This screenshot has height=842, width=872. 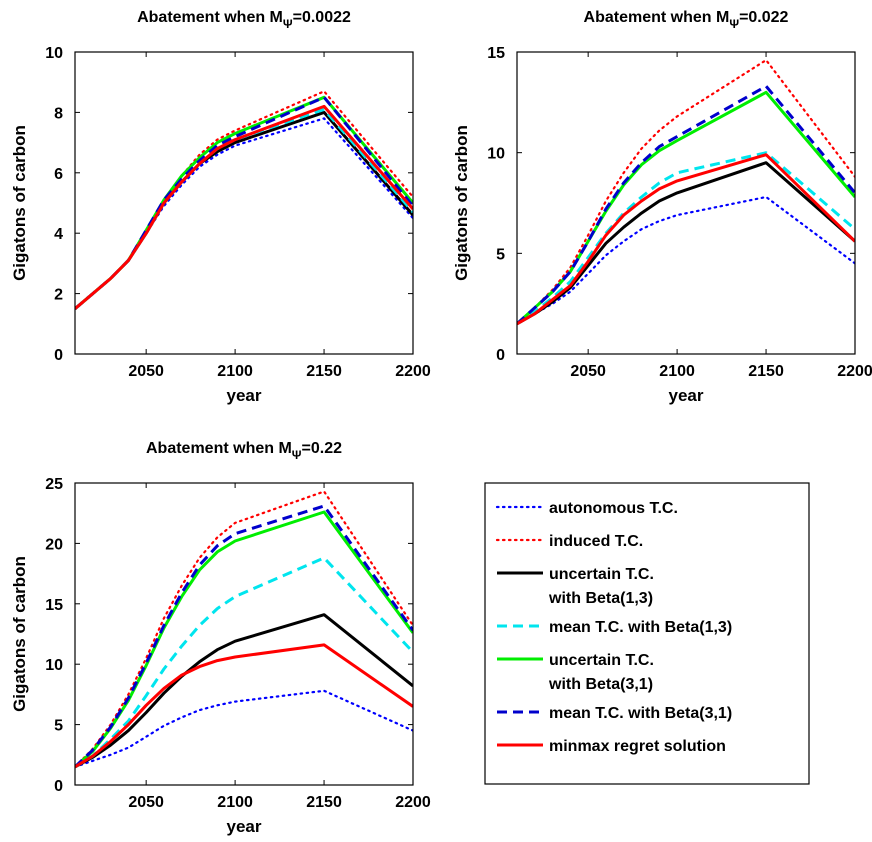 I want to click on legend-item-induced: induced T.C., so click(x=569, y=541).